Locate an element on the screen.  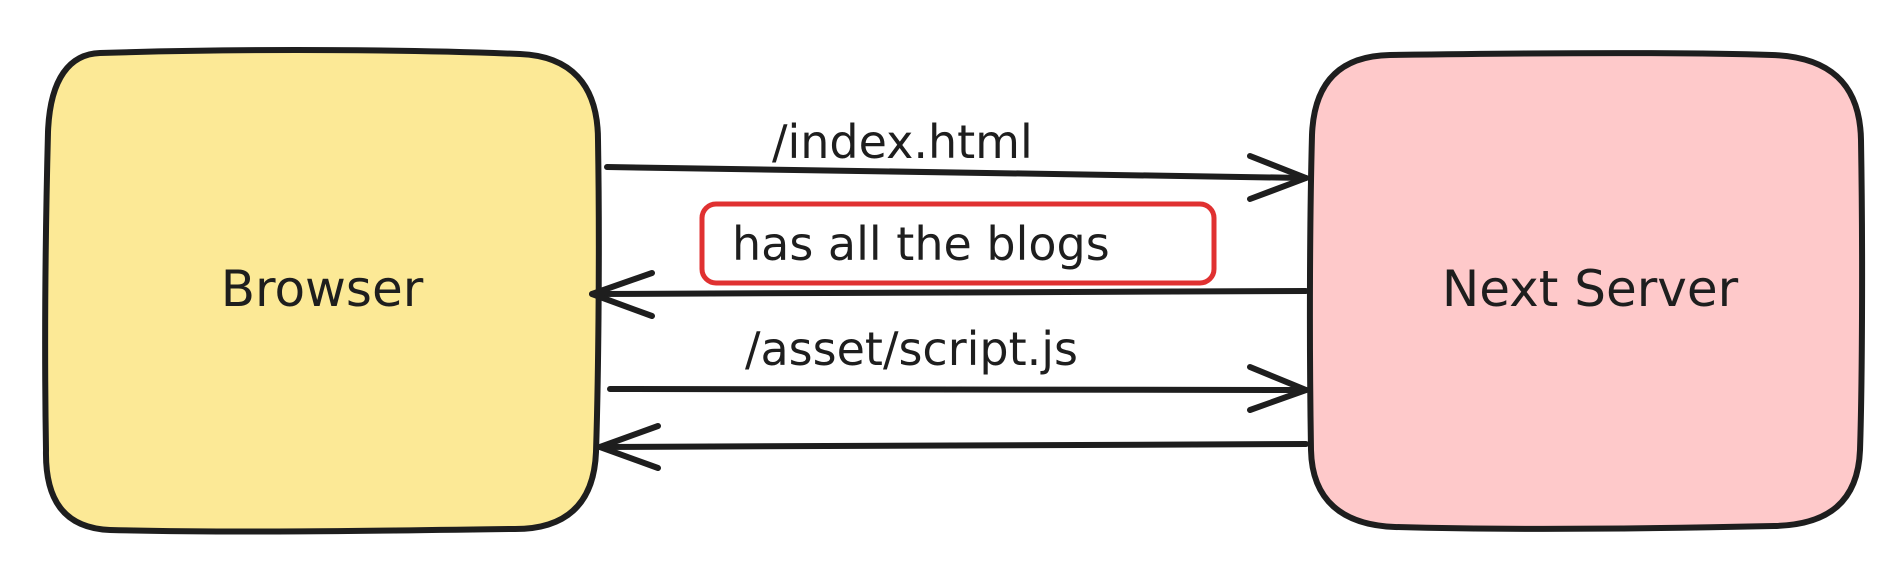
edge-response-script is located at coordinates (953, 447).